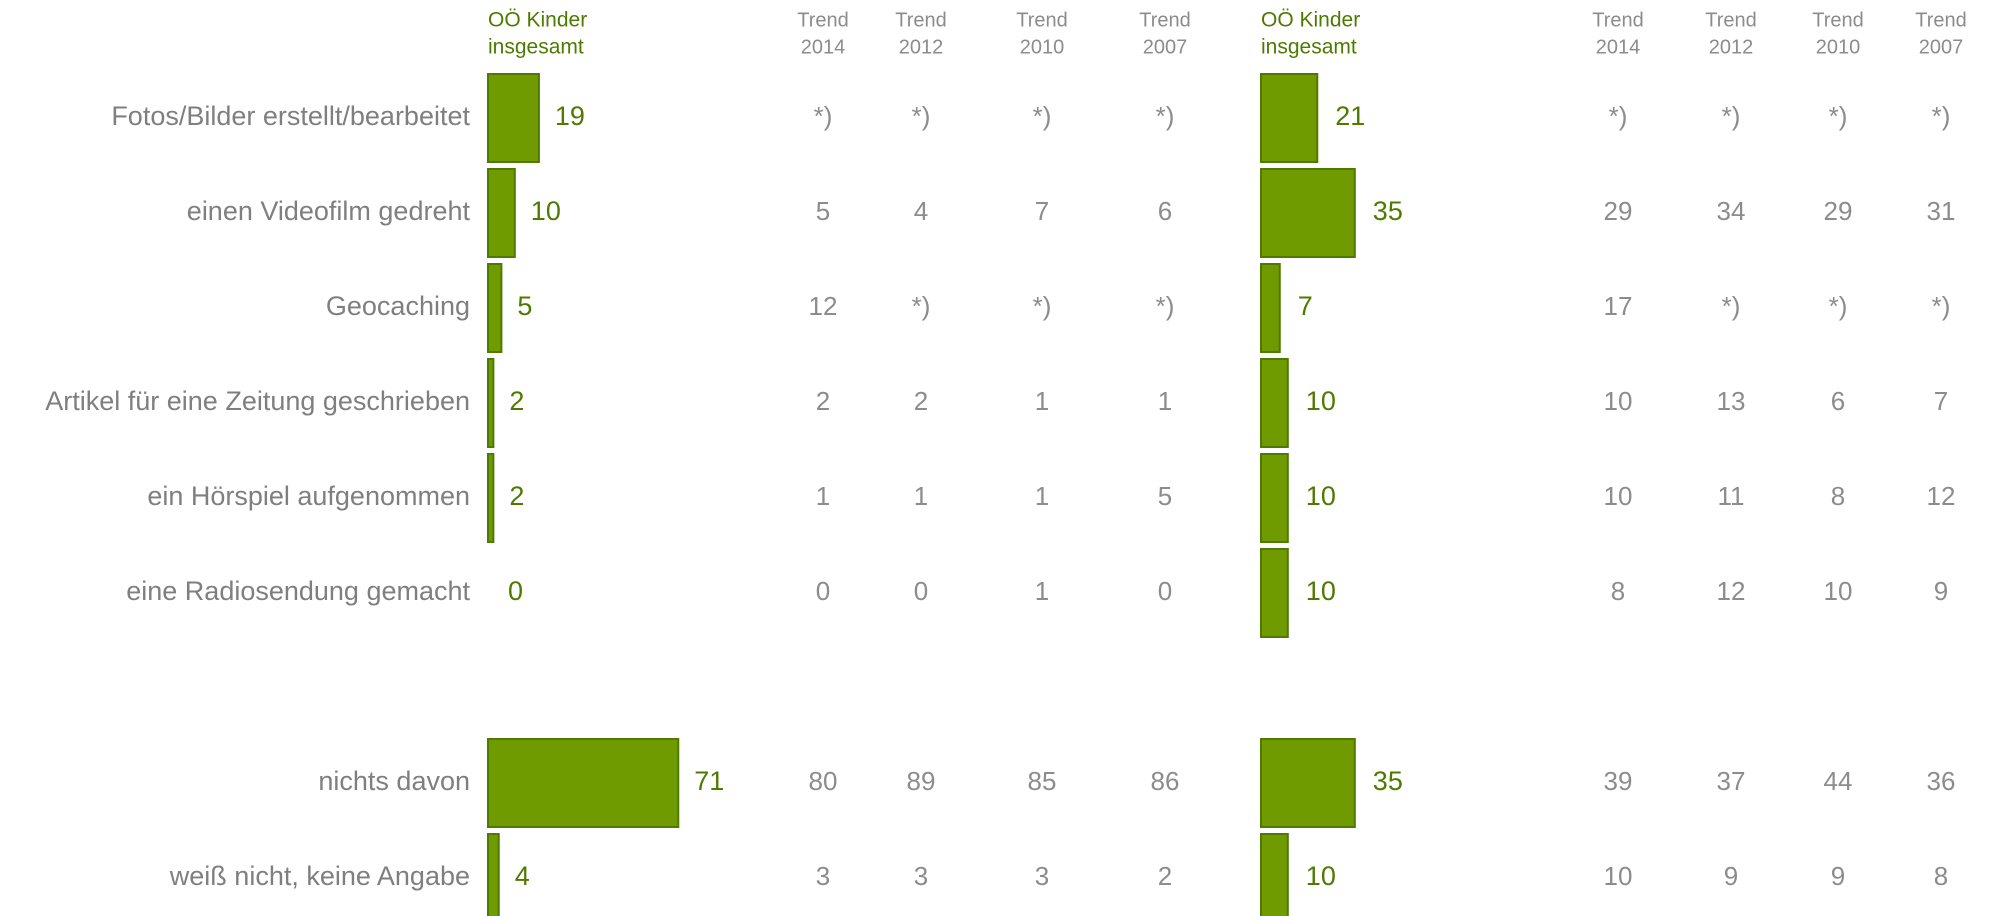 The width and height of the screenshot is (1989, 916). Describe the element at coordinates (1731, 401) in the screenshot. I see `panel-2-trend-value: 13` at that location.